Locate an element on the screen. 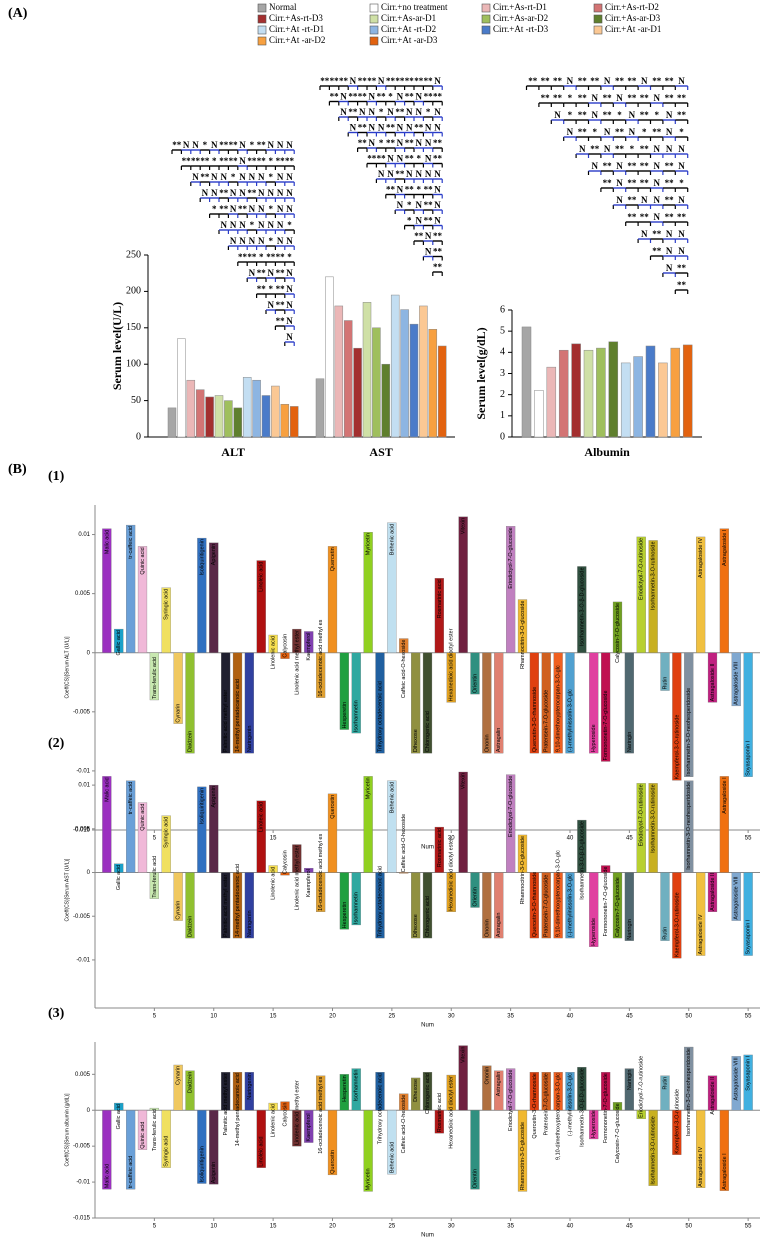  bar-label: Linolenic acid is located at coordinates (274, 652).